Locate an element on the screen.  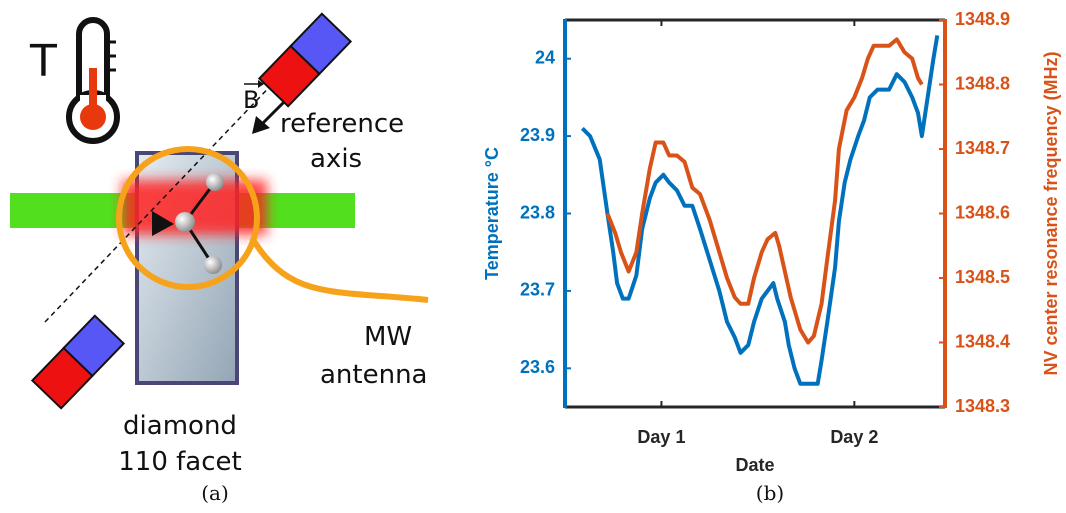
antenna-loop is located at coordinates (188, 218).